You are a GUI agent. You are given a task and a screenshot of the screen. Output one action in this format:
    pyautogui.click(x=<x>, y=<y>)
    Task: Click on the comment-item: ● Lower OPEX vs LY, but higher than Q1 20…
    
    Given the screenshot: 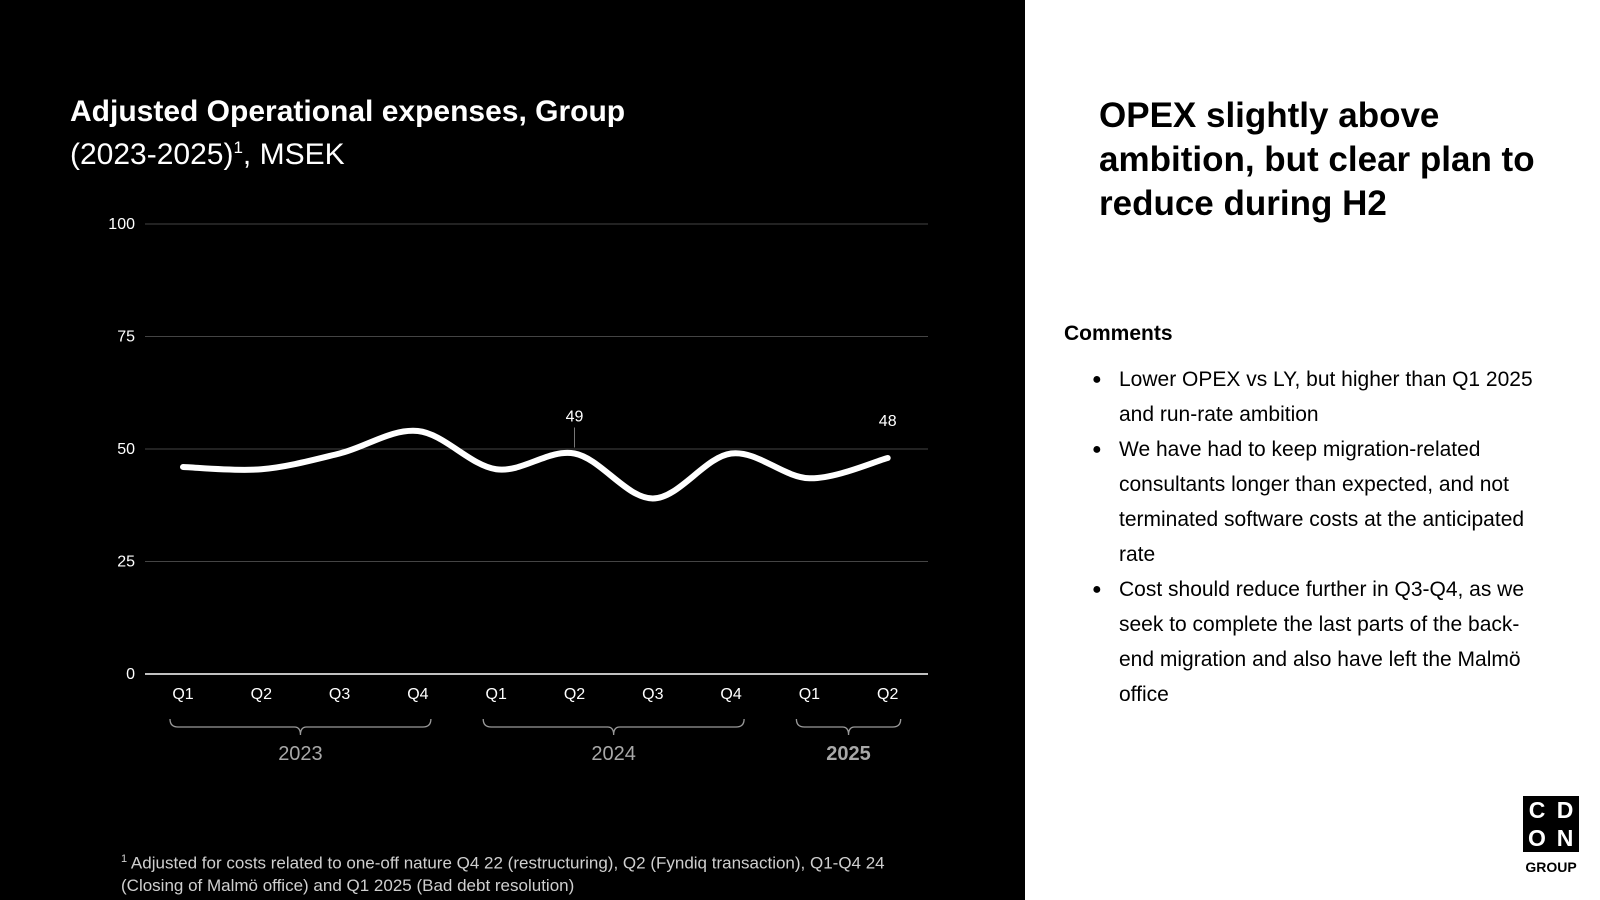 What is the action you would take?
    pyautogui.click(x=1309, y=397)
    